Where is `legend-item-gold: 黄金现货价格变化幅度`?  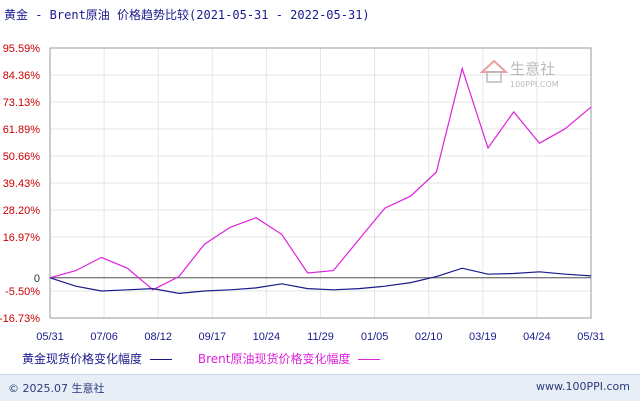 legend-item-gold: 黄金现货价格变化幅度 is located at coordinates (97, 358).